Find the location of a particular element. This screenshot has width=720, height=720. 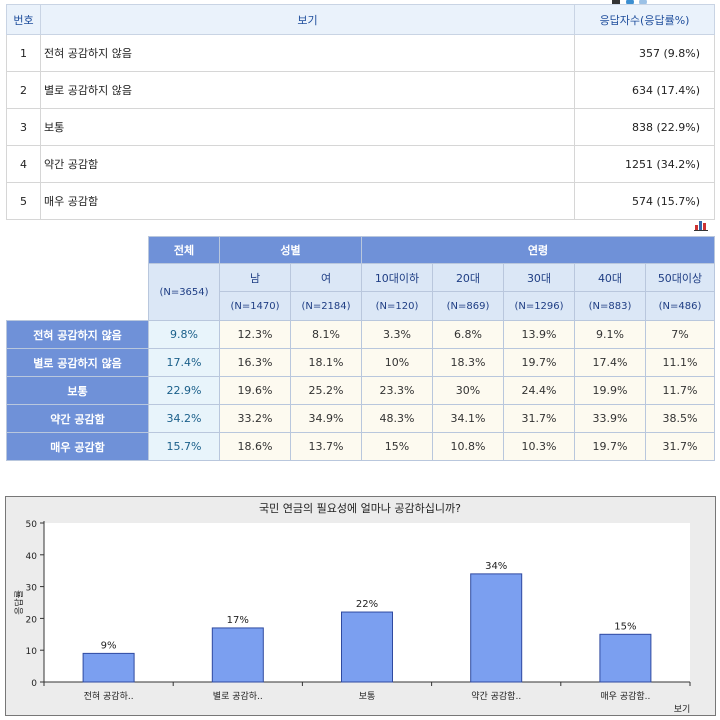

print-icon is located at coordinates (616, 3).